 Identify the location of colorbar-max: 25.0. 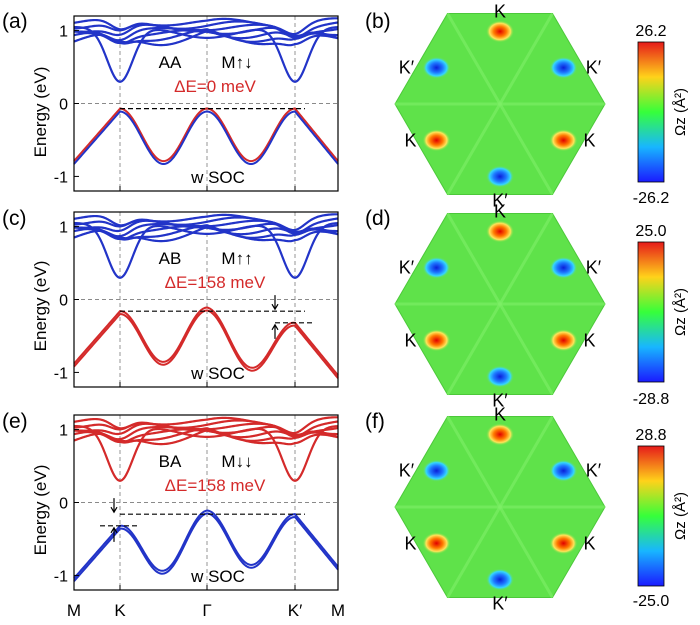
(650, 231).